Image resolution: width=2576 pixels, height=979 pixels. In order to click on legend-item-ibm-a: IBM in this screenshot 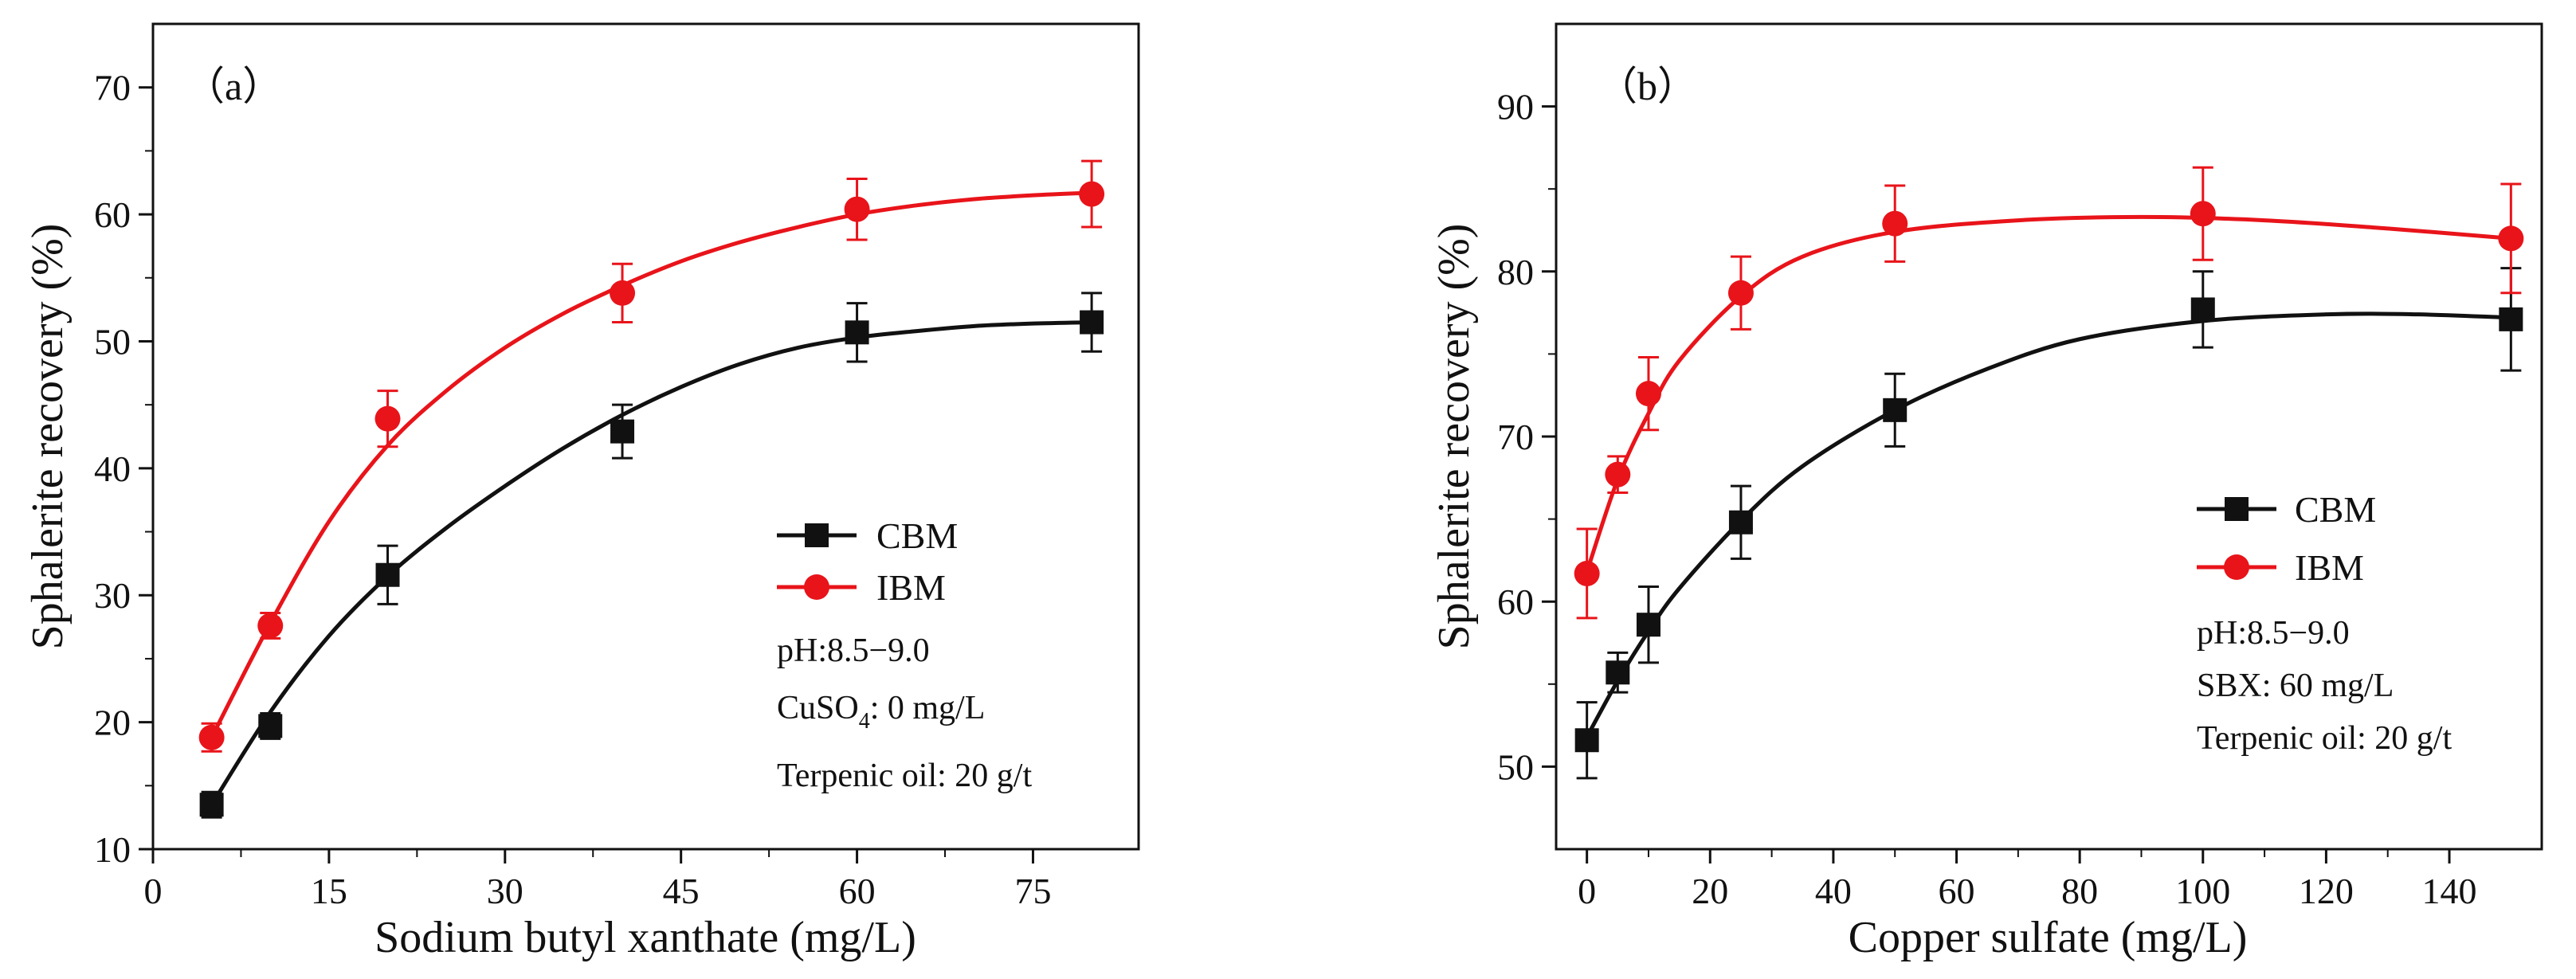, I will do `click(861, 587)`.